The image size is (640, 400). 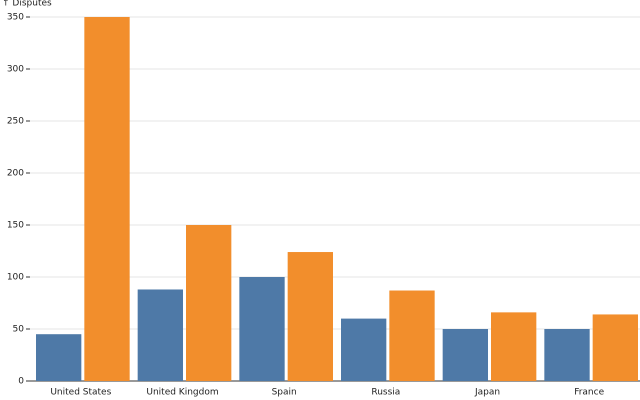 What do you see at coordinates (27, 4) in the screenshot?
I see `y-axis-label: ↑ Disputes` at bounding box center [27, 4].